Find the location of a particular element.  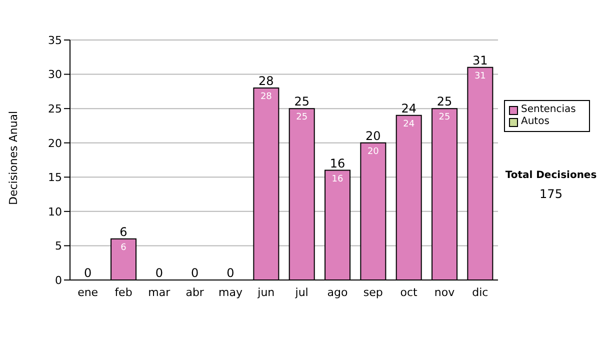

data-label: 31 is located at coordinates (480, 76).